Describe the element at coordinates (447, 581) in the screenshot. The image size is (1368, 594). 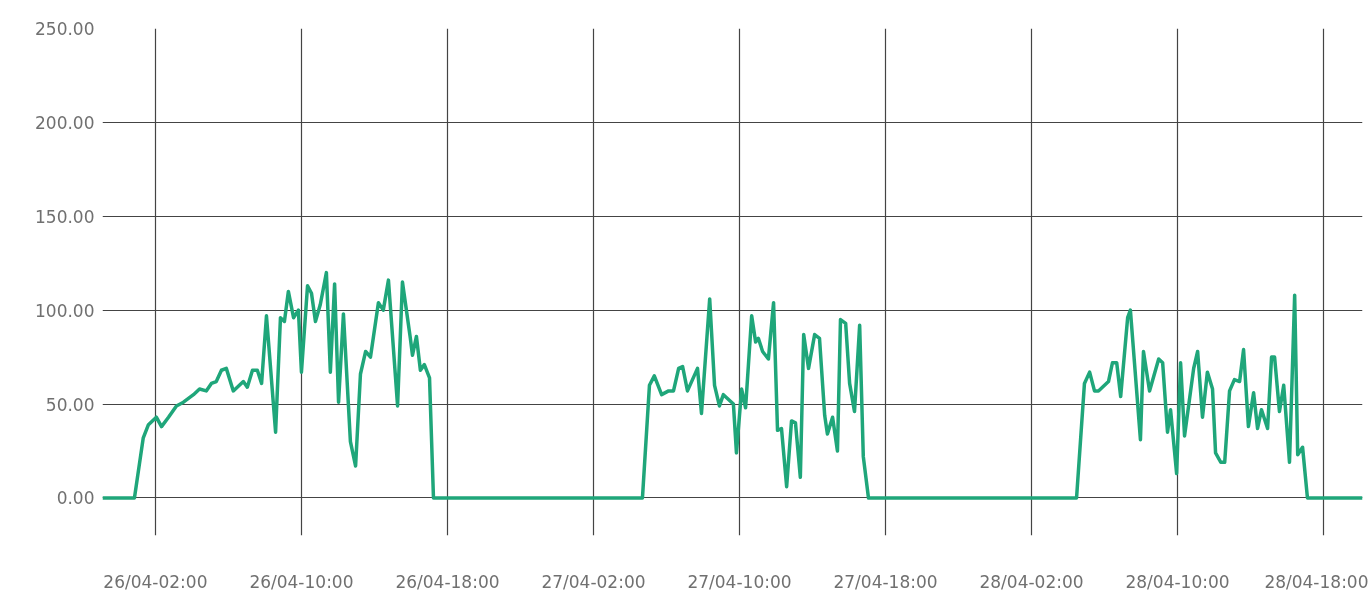
I see `x-tick-label: 26/04-18:00` at that location.